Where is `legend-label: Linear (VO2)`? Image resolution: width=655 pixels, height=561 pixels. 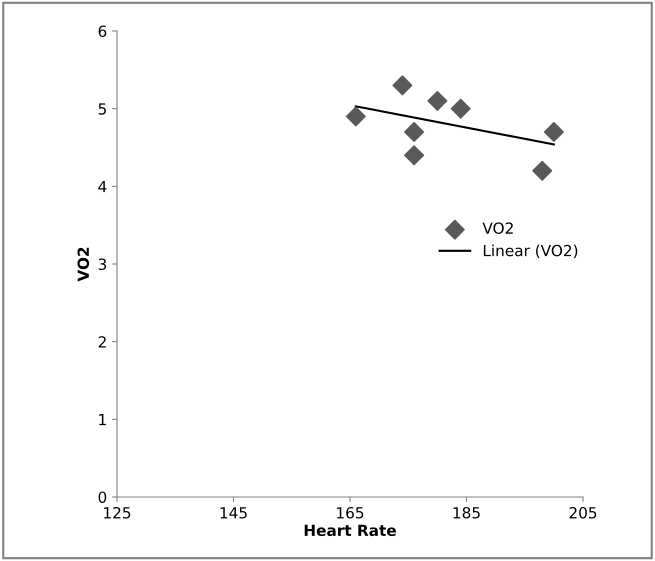 legend-label: Linear (VO2) is located at coordinates (531, 251).